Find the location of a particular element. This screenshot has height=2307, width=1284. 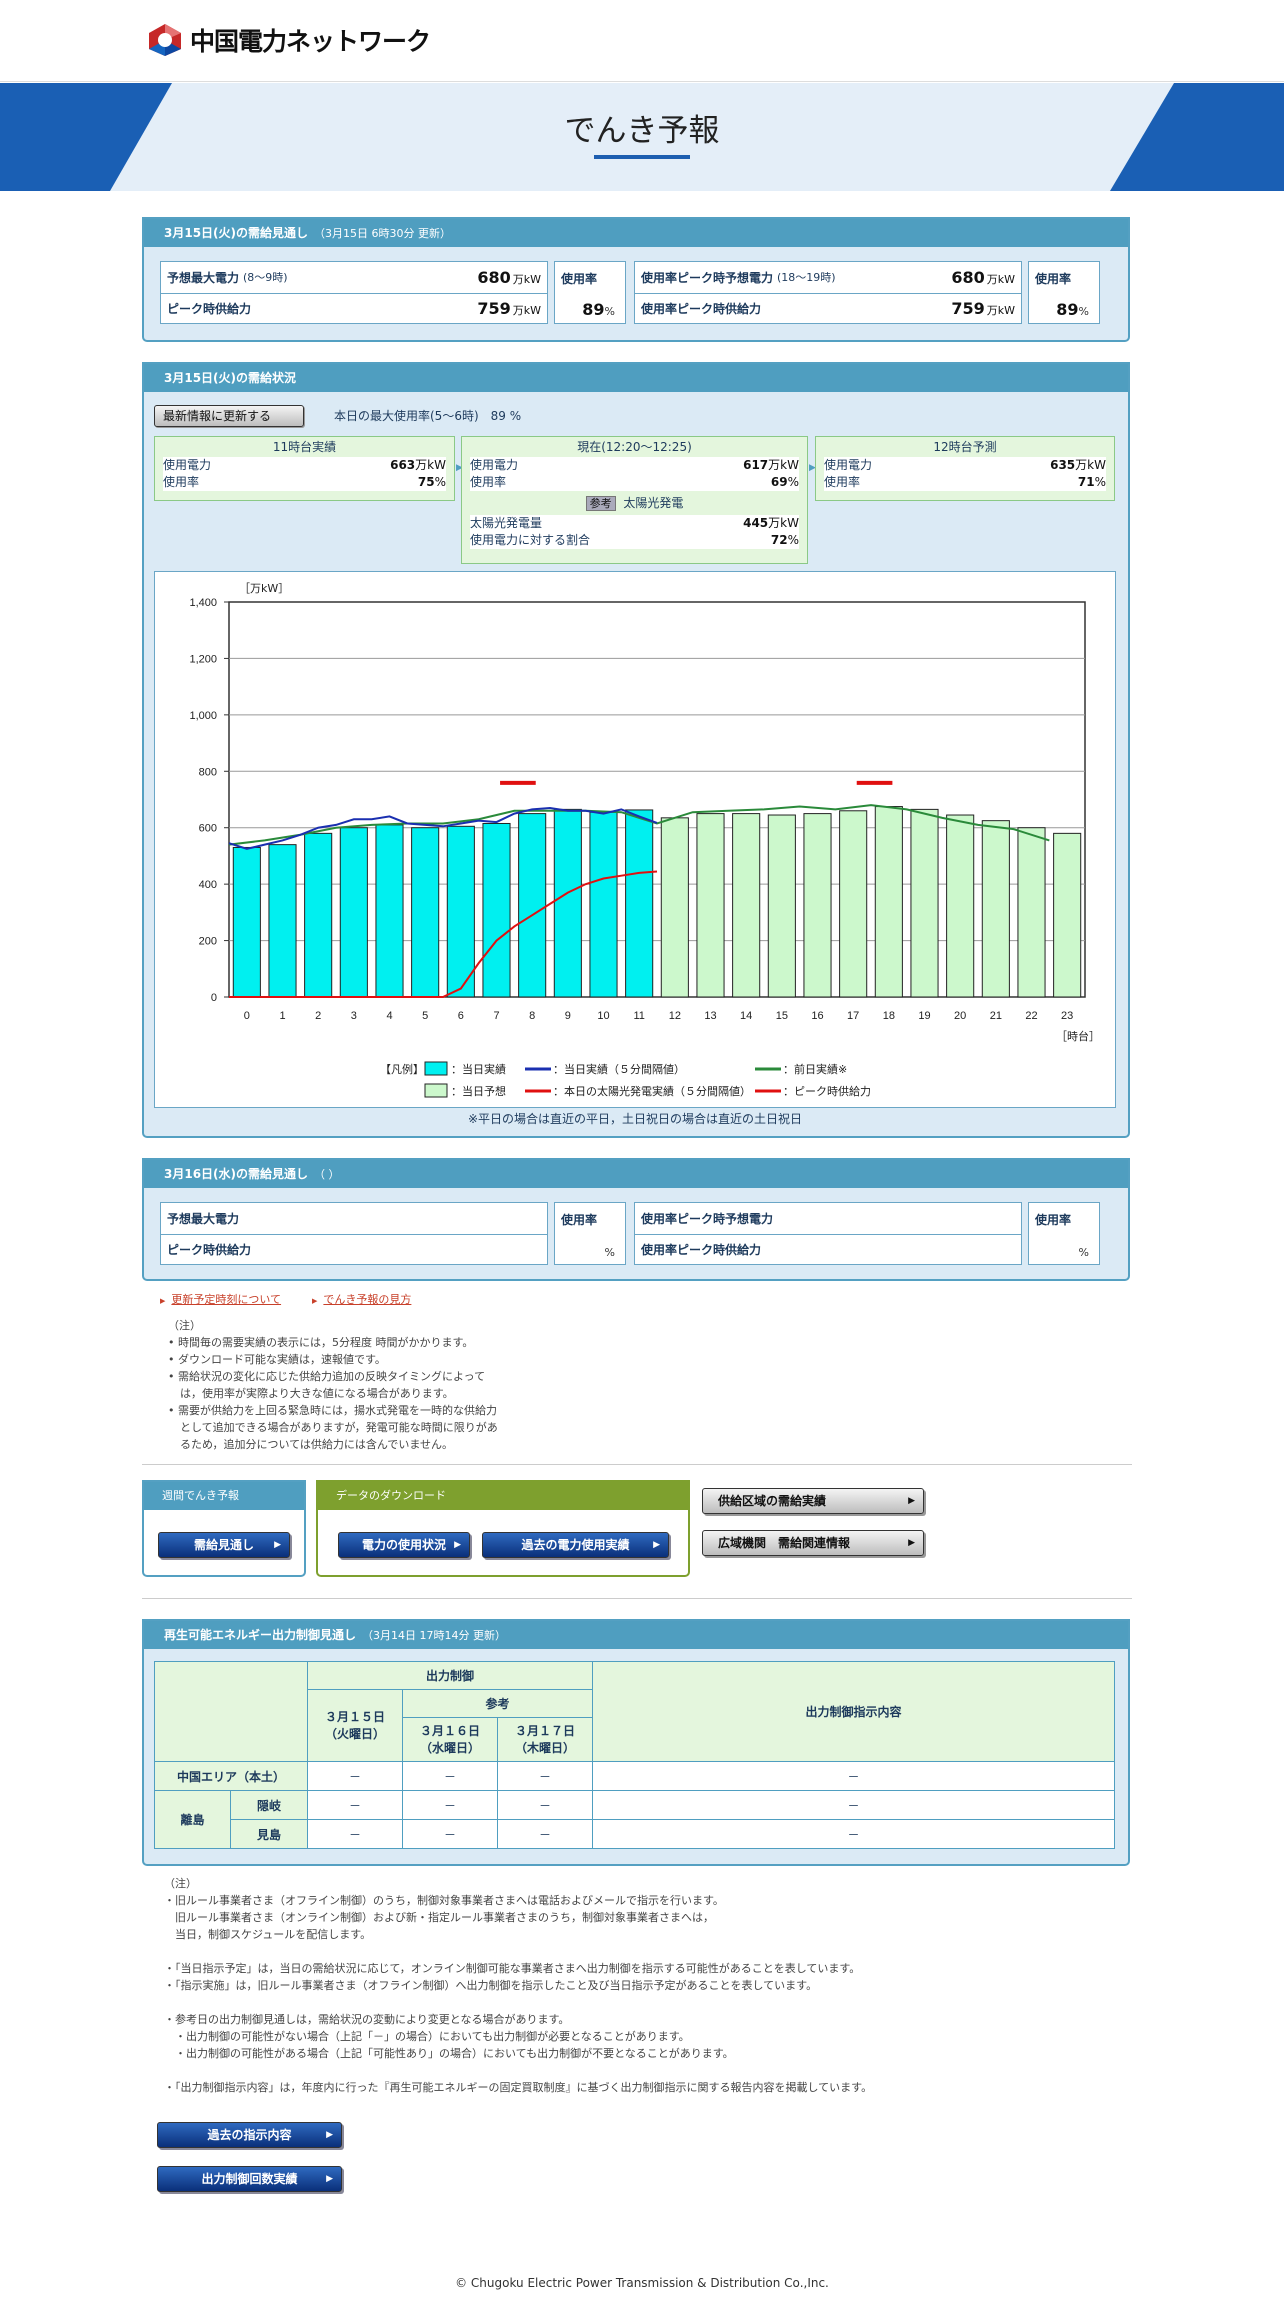

supply-area-results-button: 供給区域の需給実績 ▶ is located at coordinates (813, 1501).